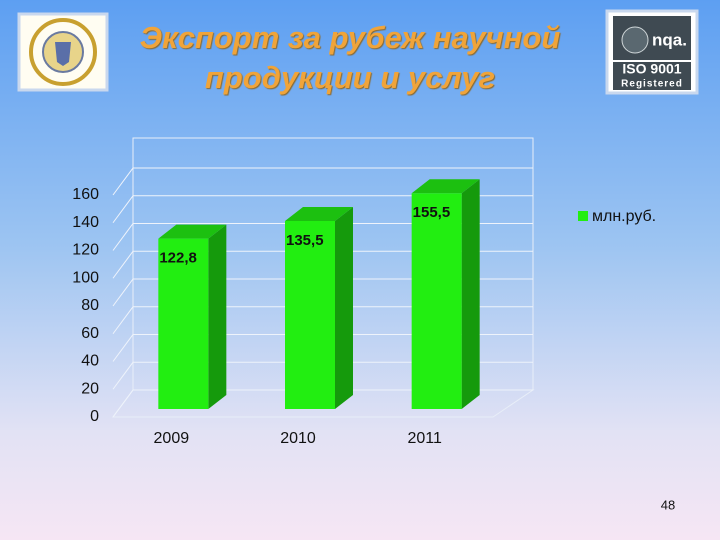 The image size is (720, 540). What do you see at coordinates (652, 84) in the screenshot?
I see `logo-text: Registered` at bounding box center [652, 84].